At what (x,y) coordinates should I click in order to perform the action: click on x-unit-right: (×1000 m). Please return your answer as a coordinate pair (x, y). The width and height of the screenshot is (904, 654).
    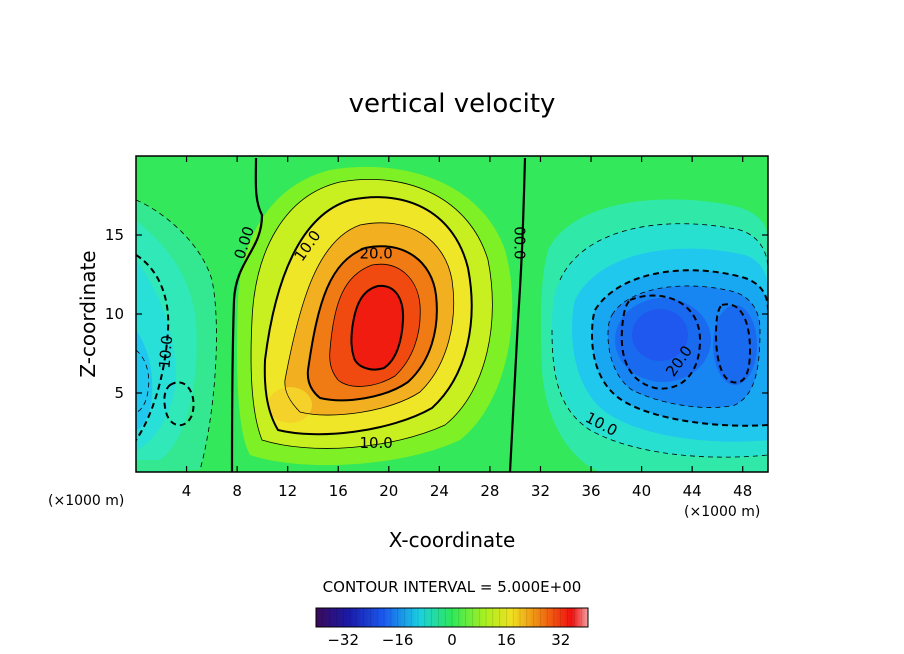
    Looking at the image, I should click on (722, 512).